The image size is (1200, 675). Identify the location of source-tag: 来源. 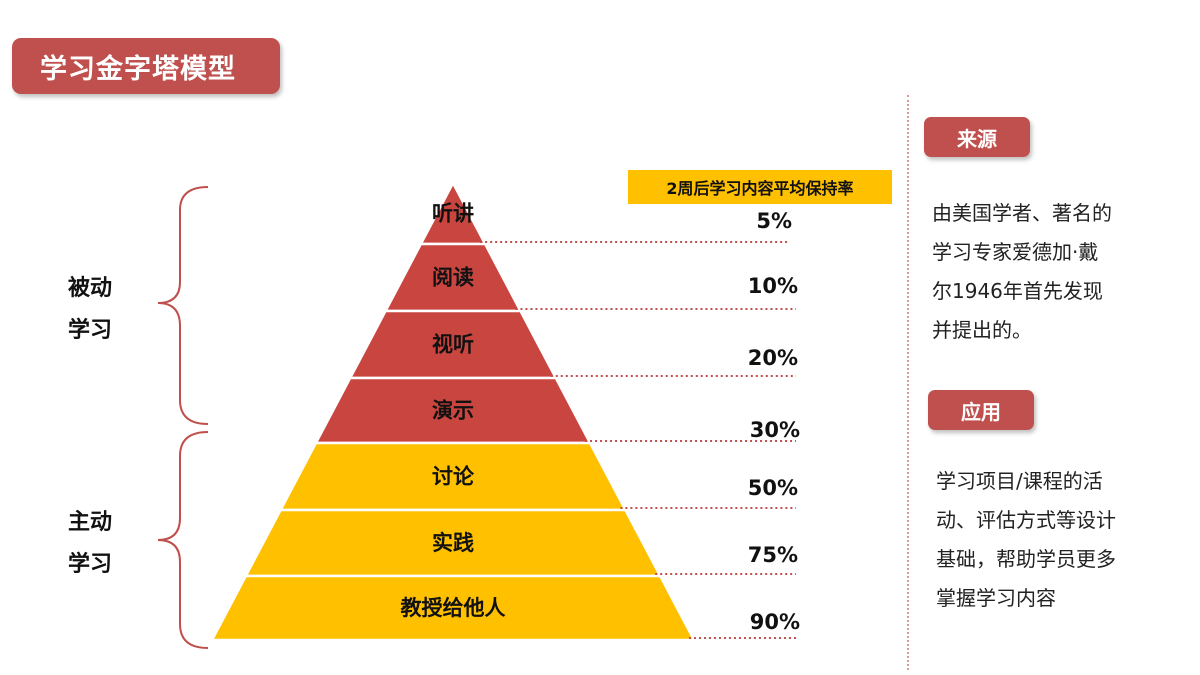
(977, 137).